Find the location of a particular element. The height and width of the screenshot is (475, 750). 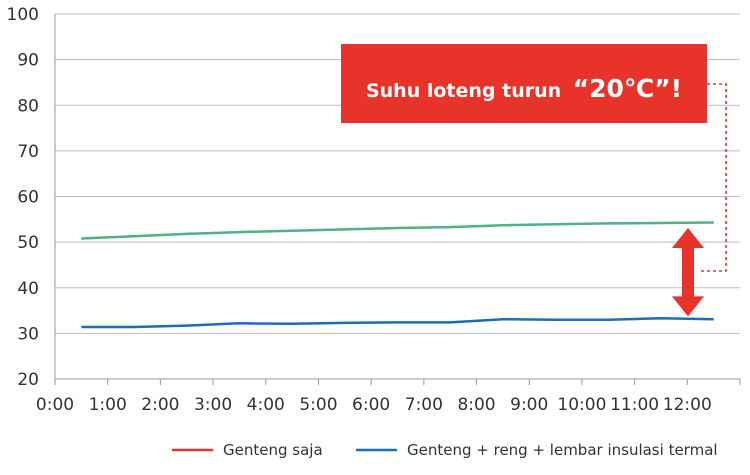

y-tick-labels: 20 30 40 50 60 70 80 90 100 is located at coordinates (23, 197).